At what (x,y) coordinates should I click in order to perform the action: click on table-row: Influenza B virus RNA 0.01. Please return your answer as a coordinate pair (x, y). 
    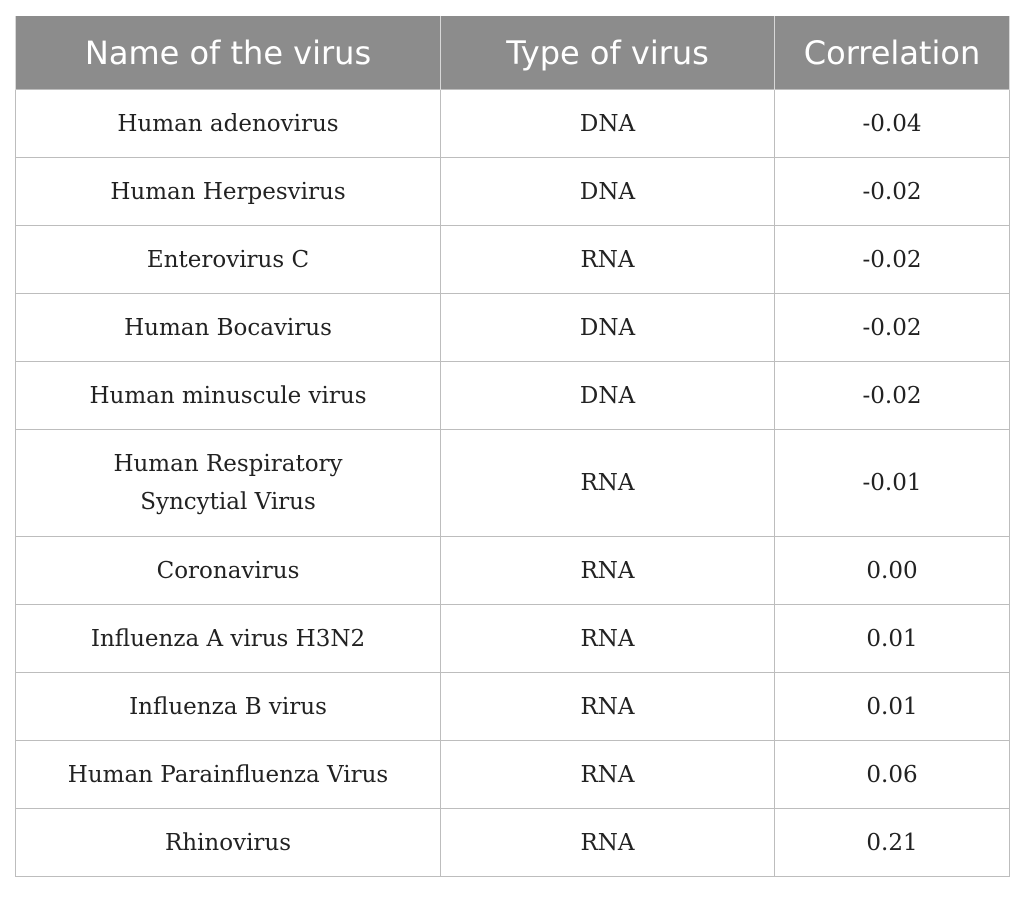
    Looking at the image, I should click on (512, 706).